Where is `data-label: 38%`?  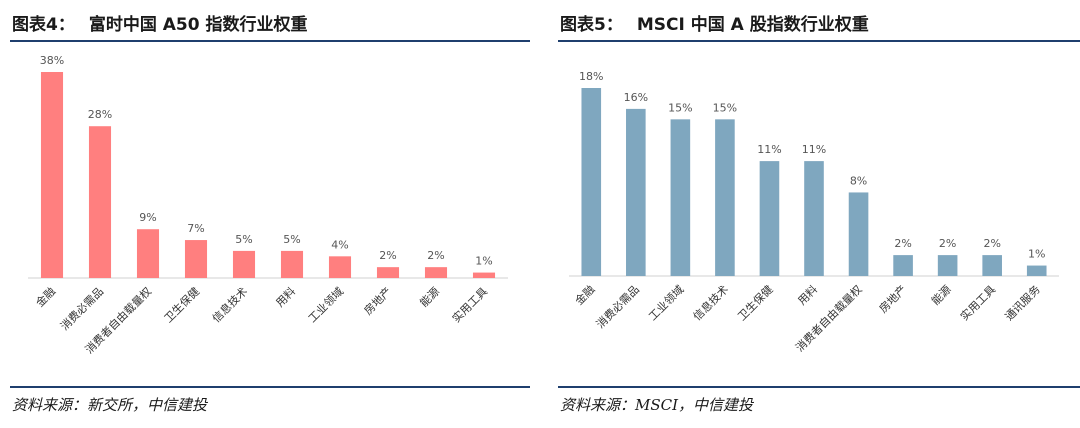
data-label: 38% is located at coordinates (52, 60).